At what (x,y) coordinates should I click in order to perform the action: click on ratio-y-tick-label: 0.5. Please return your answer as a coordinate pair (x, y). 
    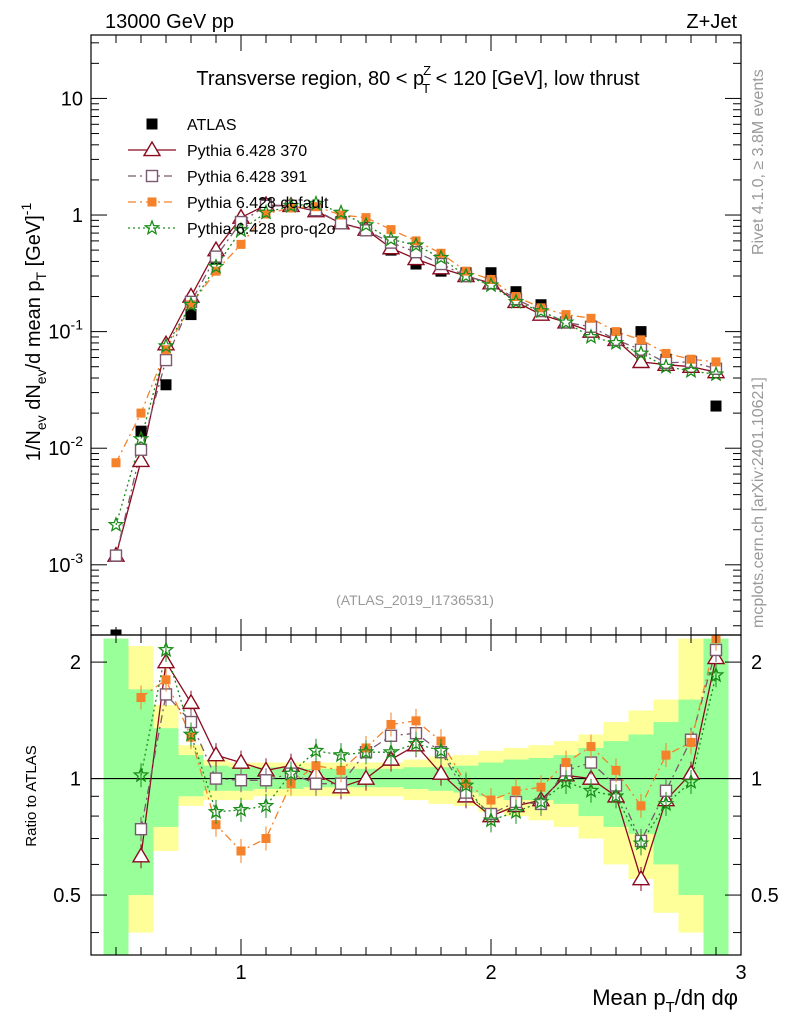
    Looking at the image, I should click on (67, 896).